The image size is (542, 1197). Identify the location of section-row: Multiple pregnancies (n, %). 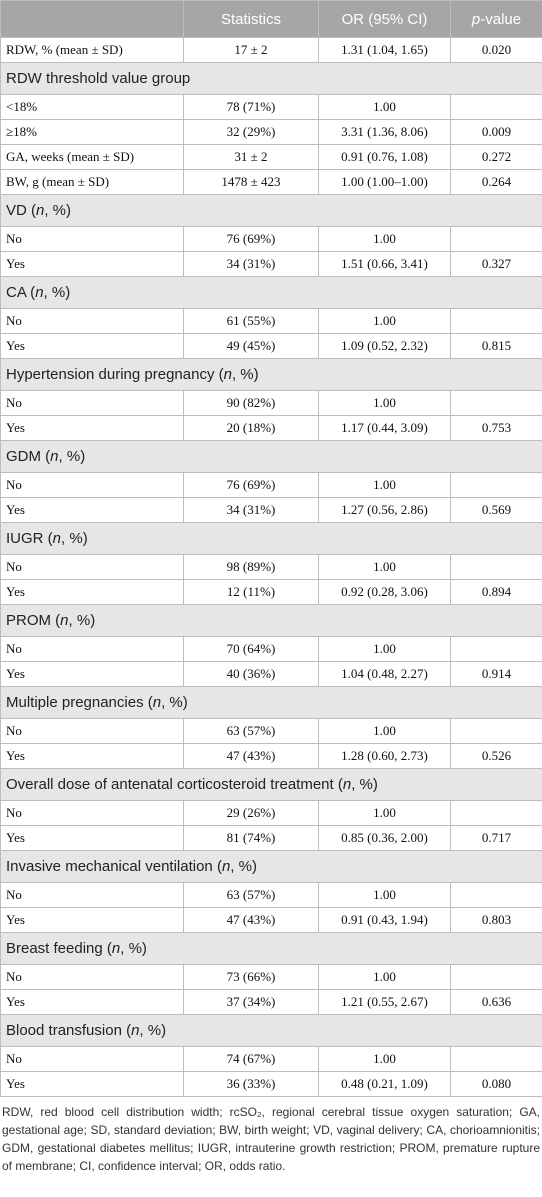
(271, 702).